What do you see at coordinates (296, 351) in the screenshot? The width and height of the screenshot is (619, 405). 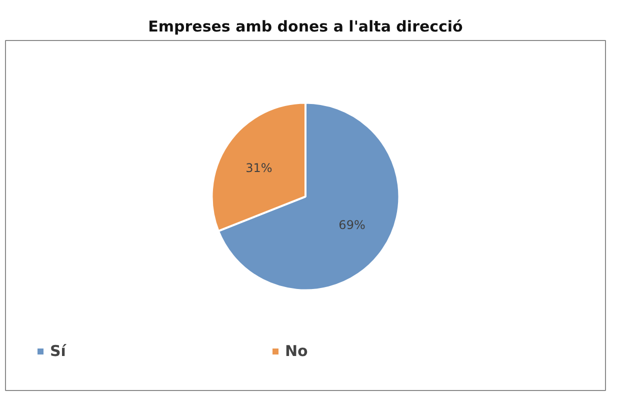 I see `legend-label: No` at bounding box center [296, 351].